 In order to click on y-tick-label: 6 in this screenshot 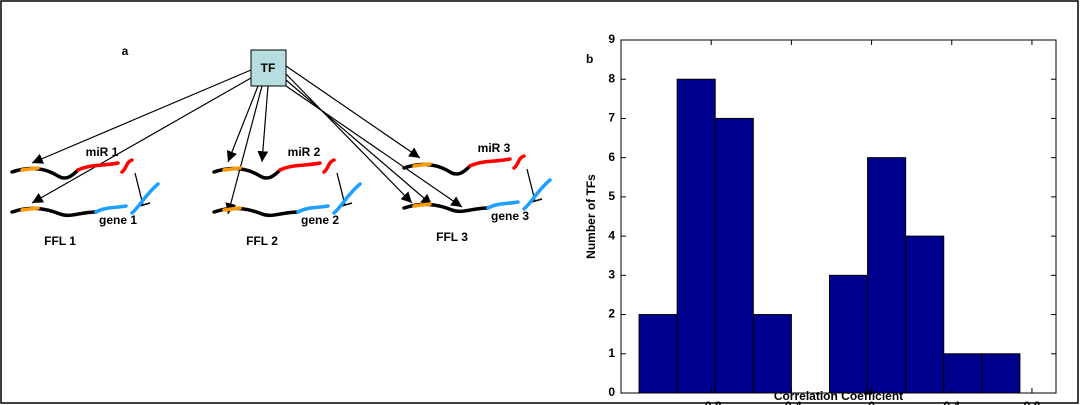, I will do `click(611, 157)`.